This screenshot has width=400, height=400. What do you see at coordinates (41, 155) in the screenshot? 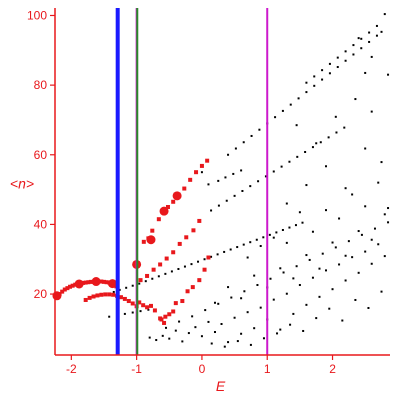
I see `y-tick-label: 60` at bounding box center [41, 155].